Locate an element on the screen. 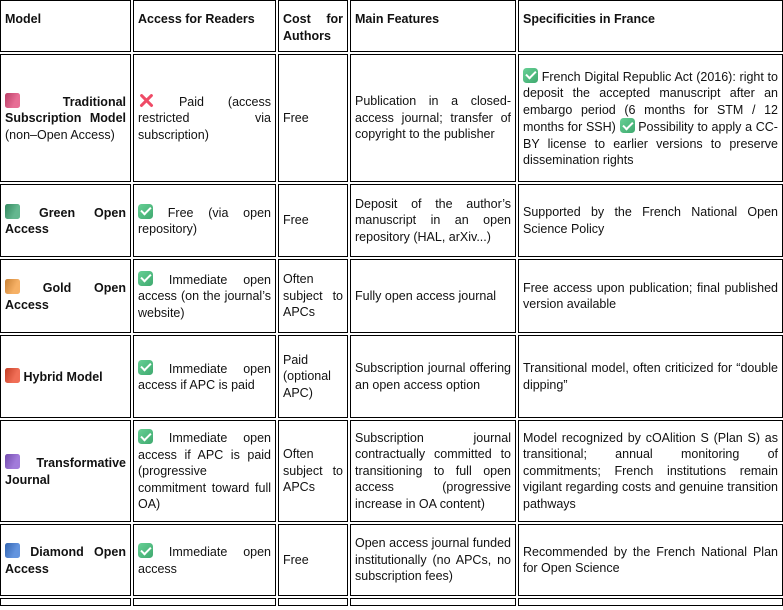 This screenshot has height=610, width=783. model-name: Traditional Subscription Model is located at coordinates (65, 110).